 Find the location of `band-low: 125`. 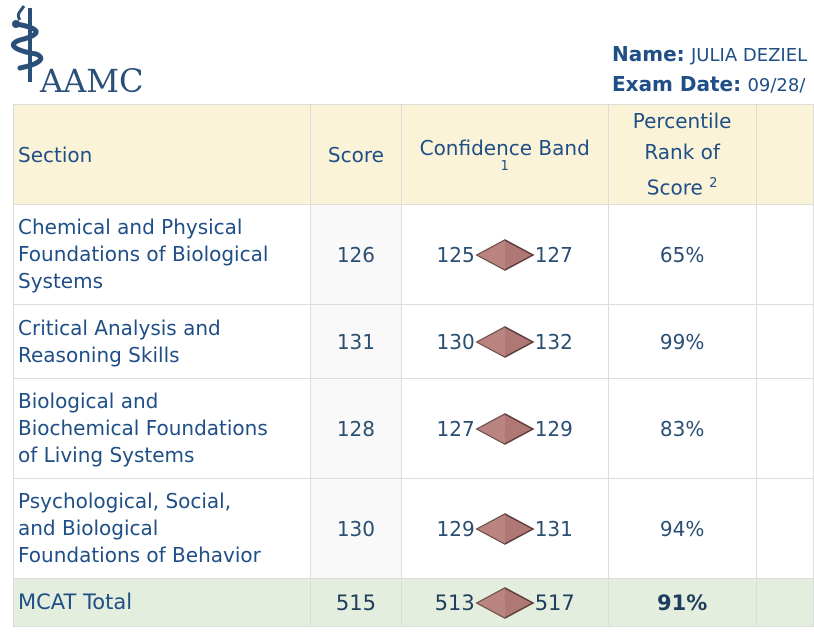

band-low: 125 is located at coordinates (455, 254).